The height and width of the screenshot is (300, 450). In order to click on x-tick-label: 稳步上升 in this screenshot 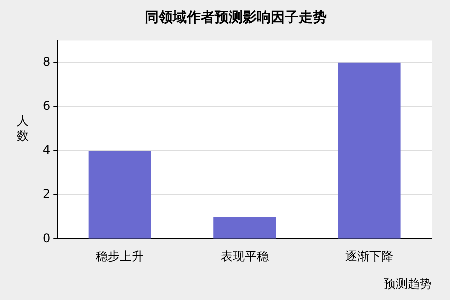, I will do `click(120, 257)`.